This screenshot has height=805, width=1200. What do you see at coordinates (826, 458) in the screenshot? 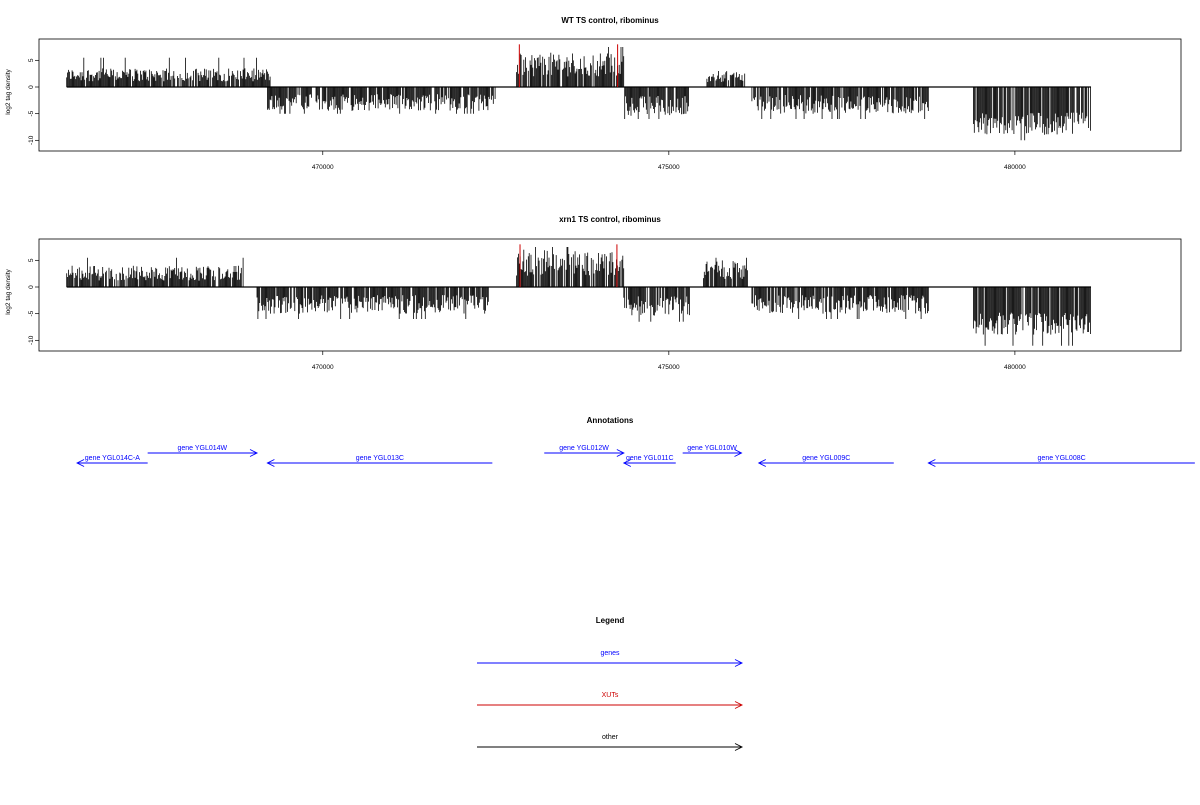
I see `gene-label: gene YGL009C` at bounding box center [826, 458].